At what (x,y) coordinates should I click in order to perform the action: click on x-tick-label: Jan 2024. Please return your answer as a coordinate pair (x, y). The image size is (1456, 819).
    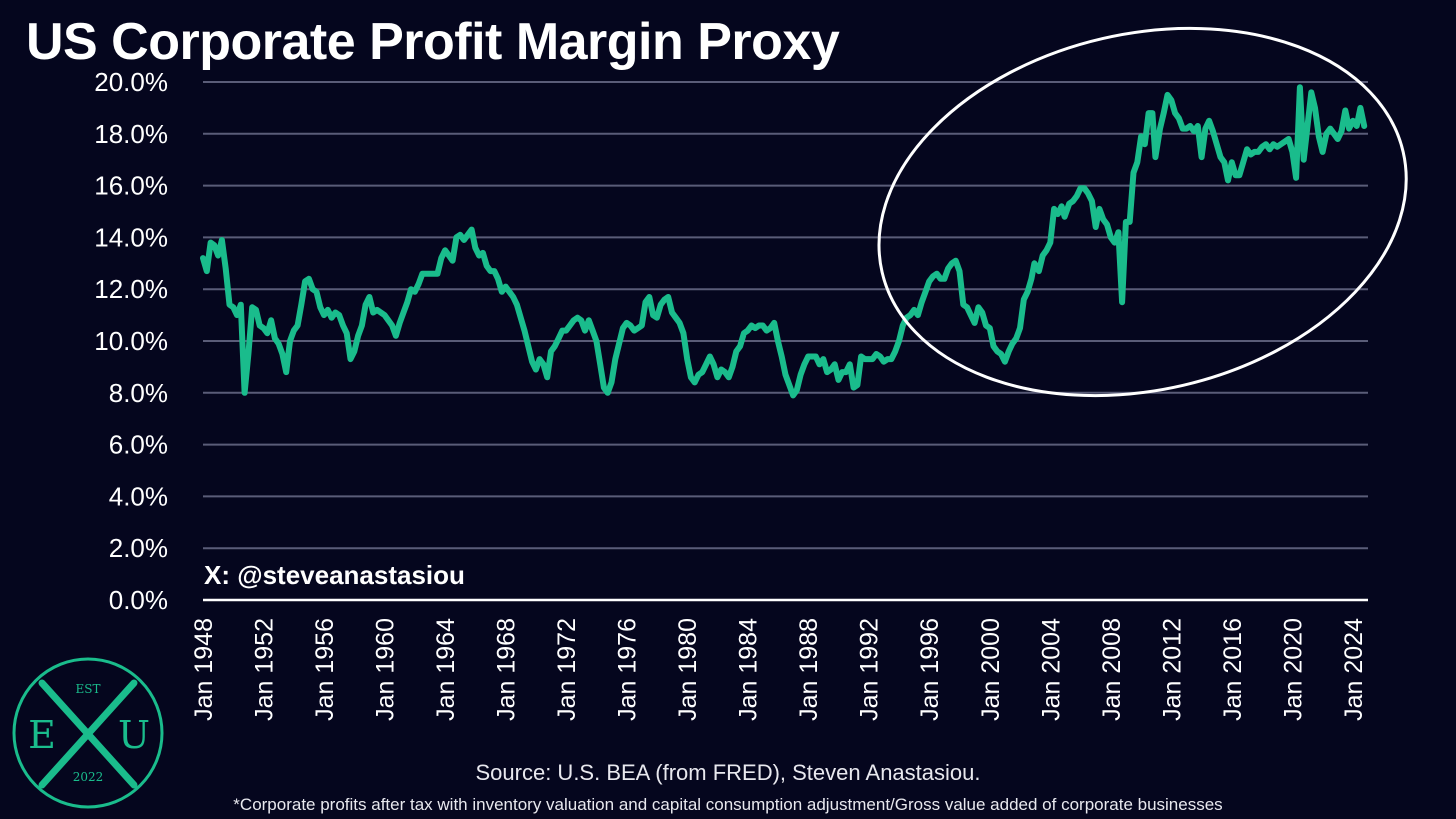
    Looking at the image, I should click on (1354, 669).